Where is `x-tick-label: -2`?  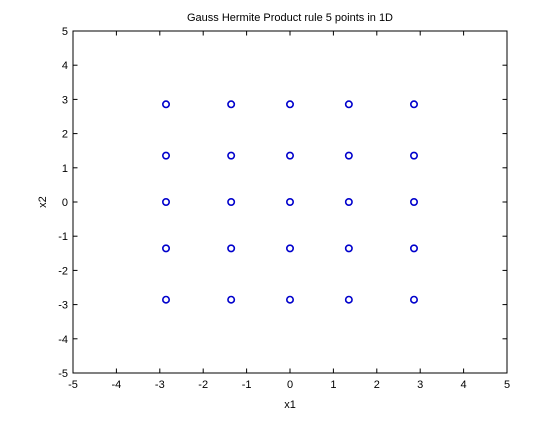
x-tick-label: -2 is located at coordinates (203, 385).